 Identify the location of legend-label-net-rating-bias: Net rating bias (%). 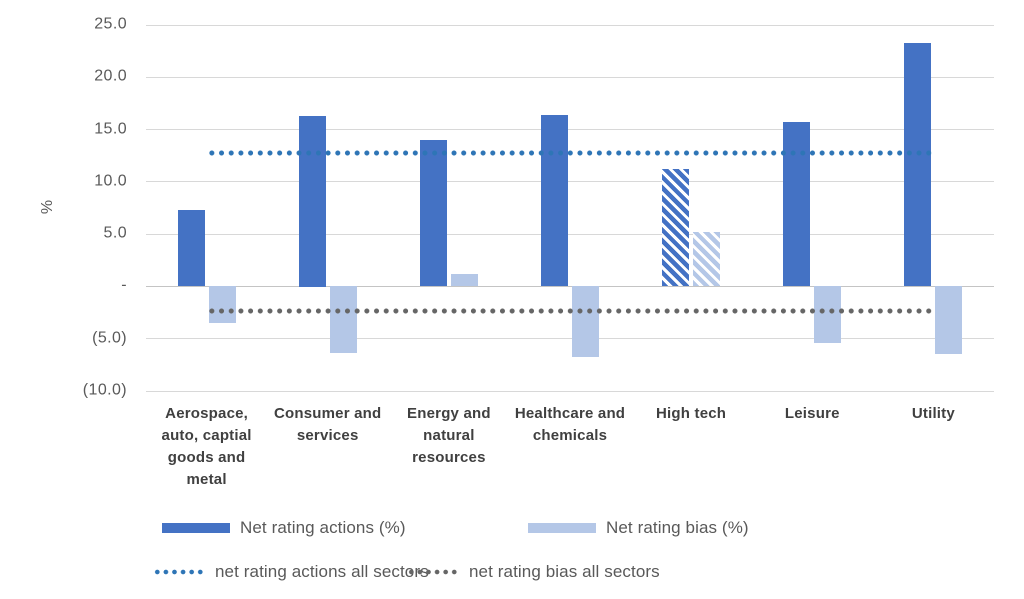
(677, 527).